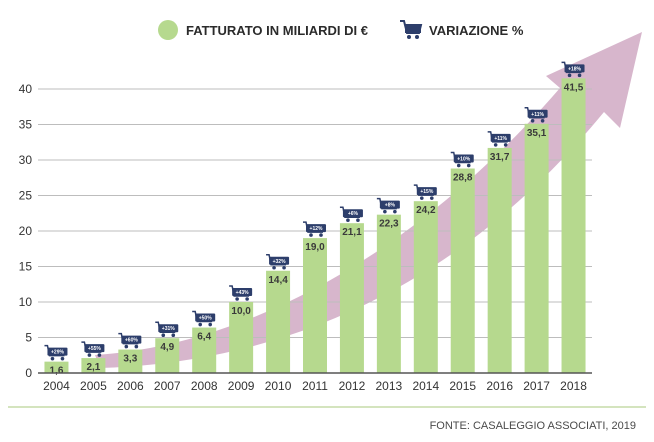  Describe the element at coordinates (315, 386) in the screenshot. I see `x-tick-label: 2011` at that location.